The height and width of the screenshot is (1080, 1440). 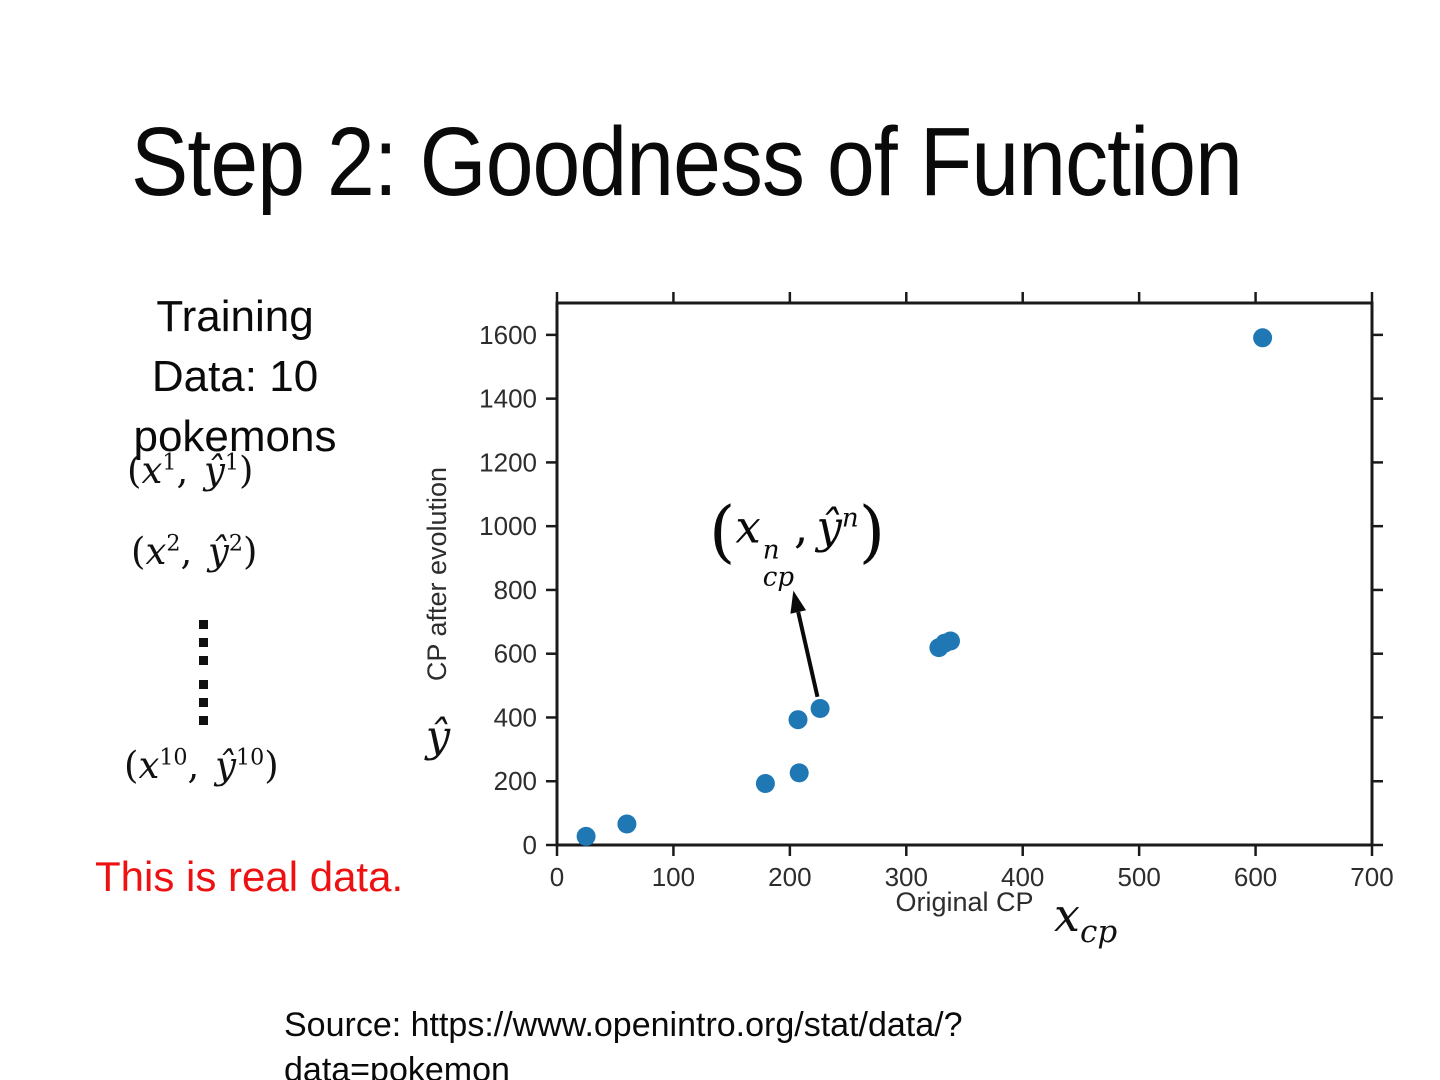 What do you see at coordinates (1022, 877) in the screenshot?
I see `x-tick-label: 400` at bounding box center [1022, 877].